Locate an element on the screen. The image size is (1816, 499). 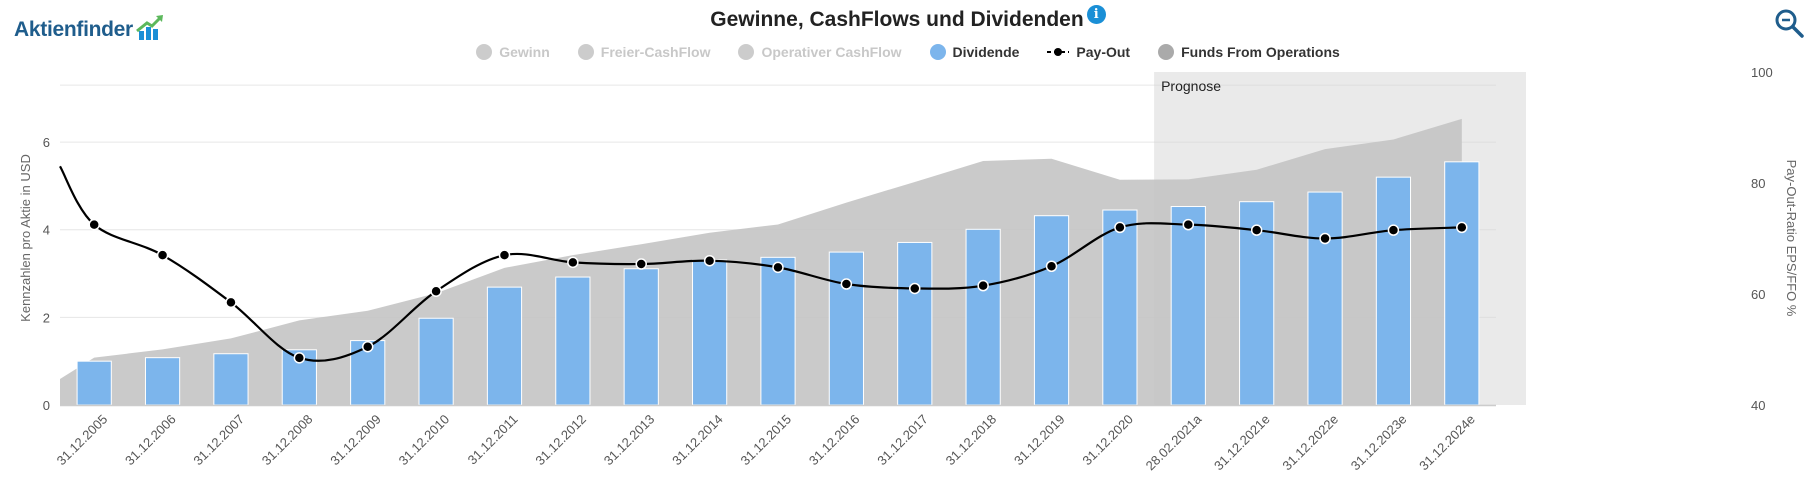
legend-item-freier-cashflow: Freier-CashFlow is located at coordinates (644, 52).